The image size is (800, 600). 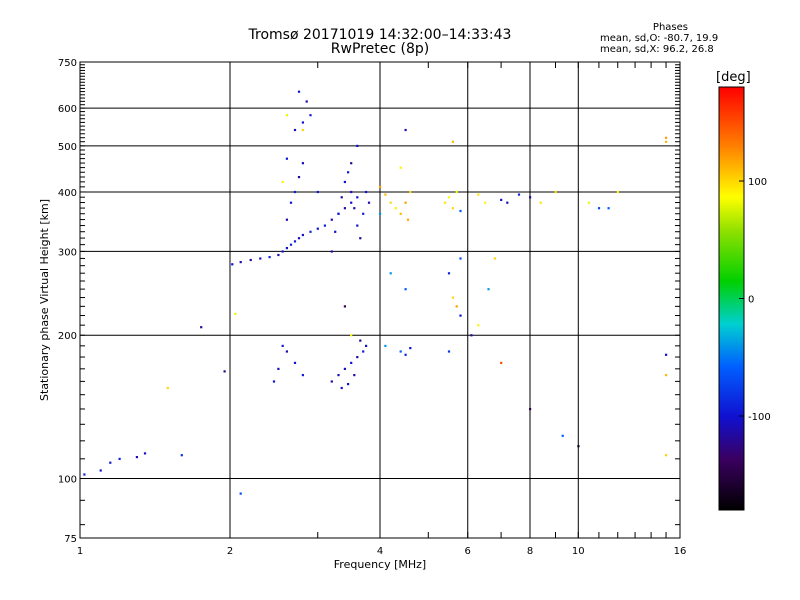 What do you see at coordinates (67, 252) in the screenshot?
I see `y-tick-label: 300` at bounding box center [67, 252].